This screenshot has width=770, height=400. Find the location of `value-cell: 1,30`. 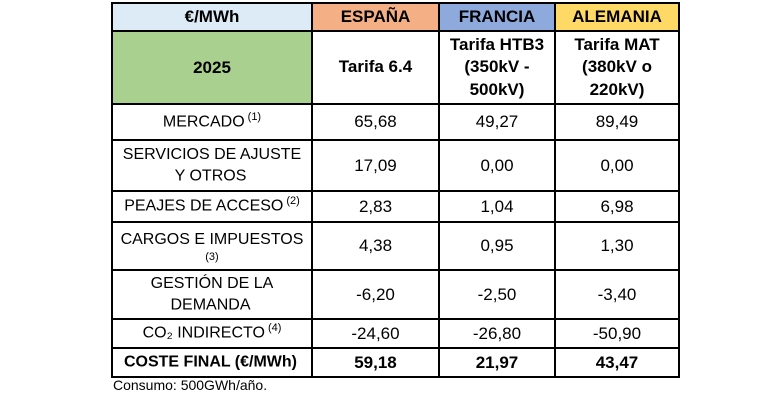

value-cell: 1,30 is located at coordinates (617, 246).